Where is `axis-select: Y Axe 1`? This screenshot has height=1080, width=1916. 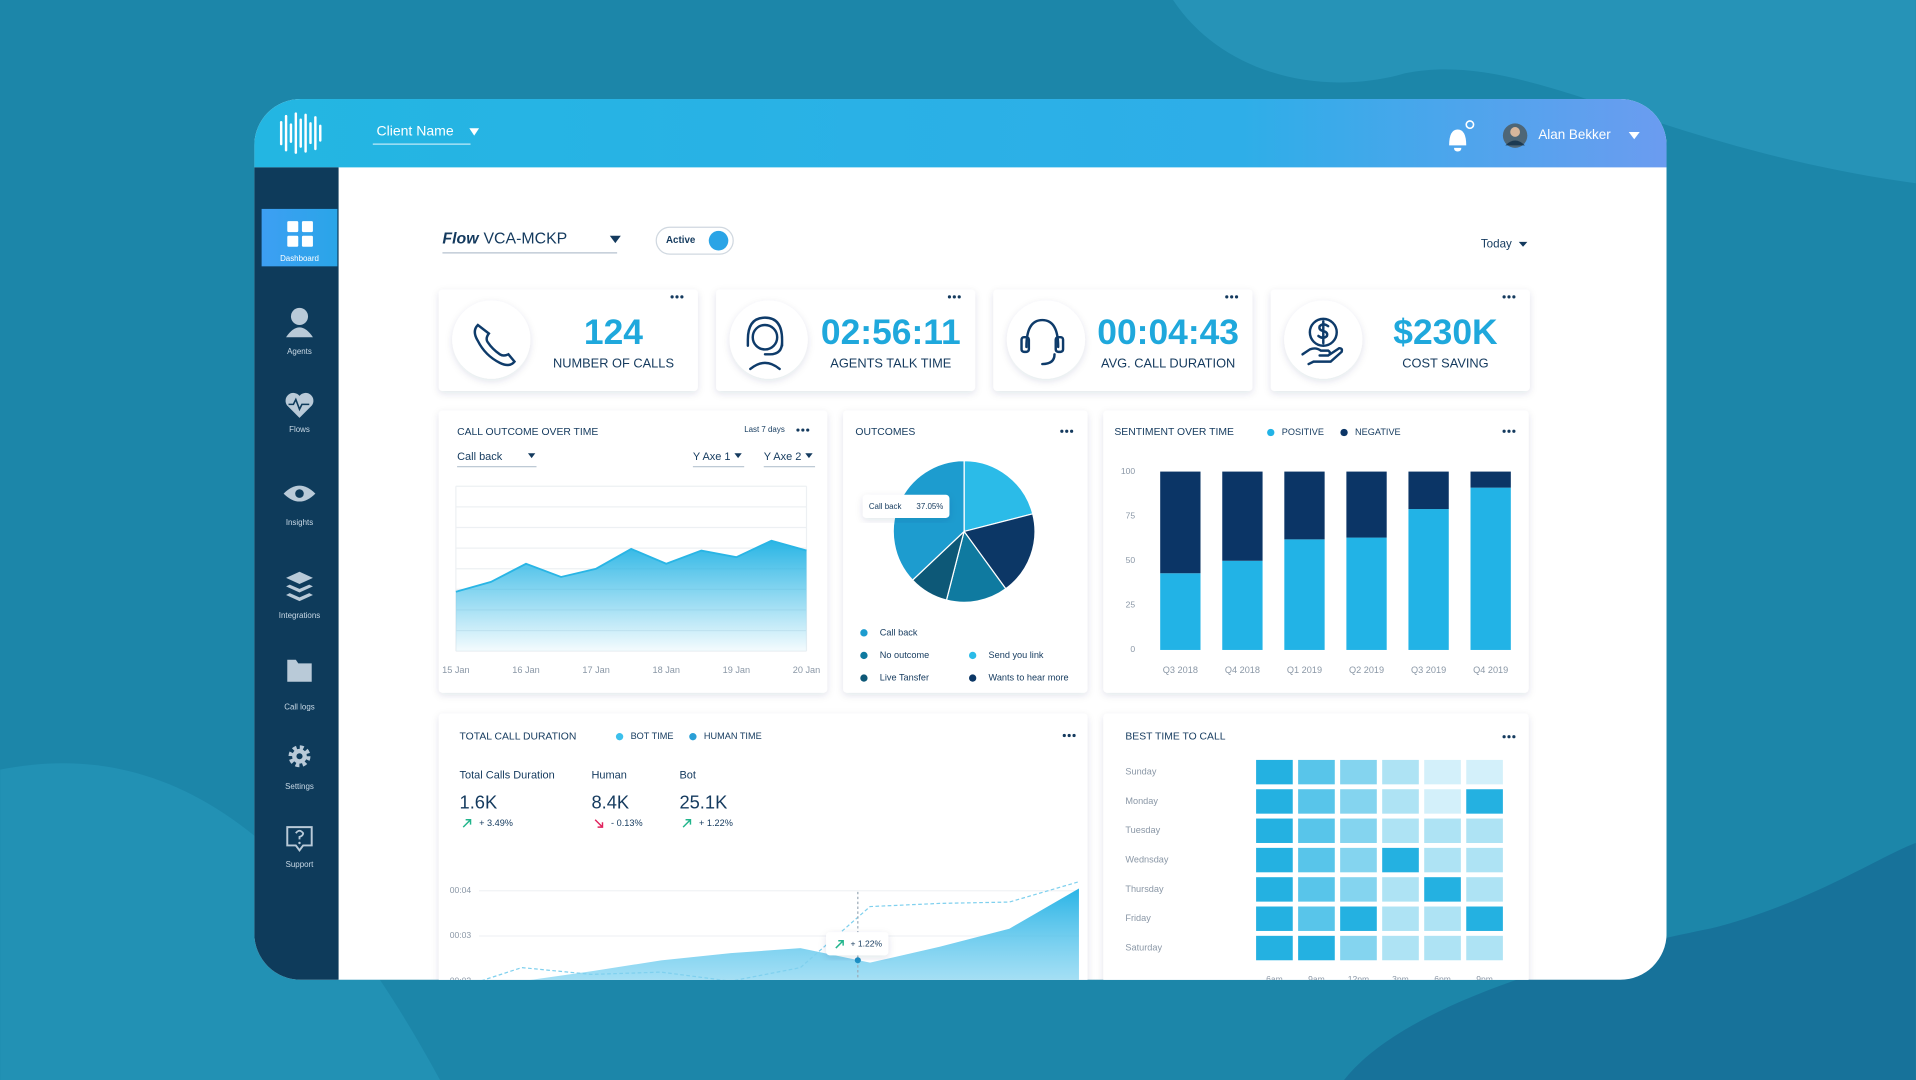
axis-select: Y Axe 1 is located at coordinates (712, 457).